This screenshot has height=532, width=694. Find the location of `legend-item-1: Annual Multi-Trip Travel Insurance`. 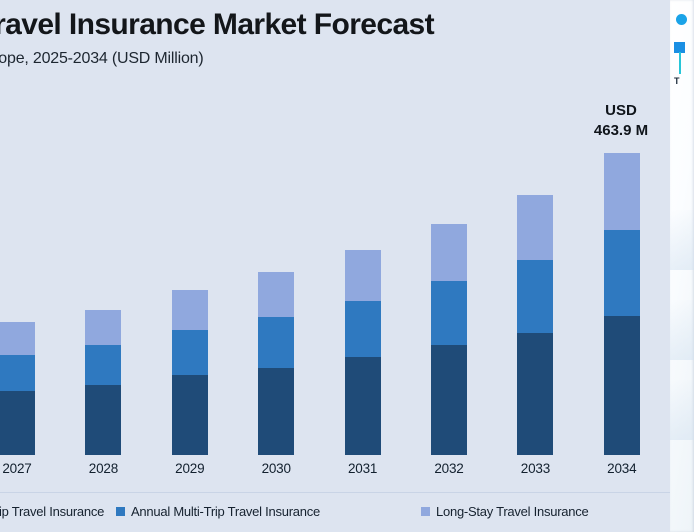

legend-item-1: Annual Multi-Trip Travel Insurance is located at coordinates (218, 511).